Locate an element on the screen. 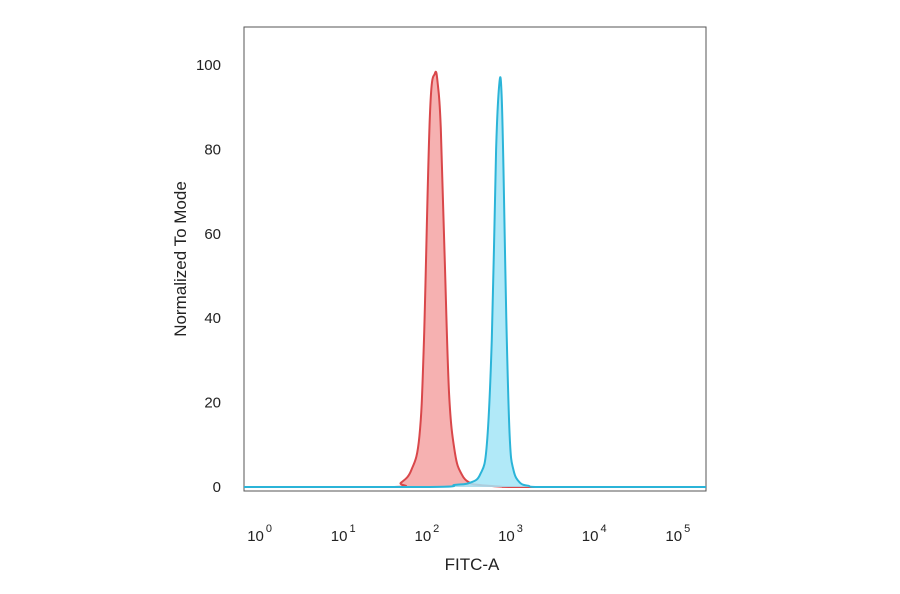 Image resolution: width=900 pixels, height=594 pixels. x-tick-label: 10 4 is located at coordinates (594, 534).